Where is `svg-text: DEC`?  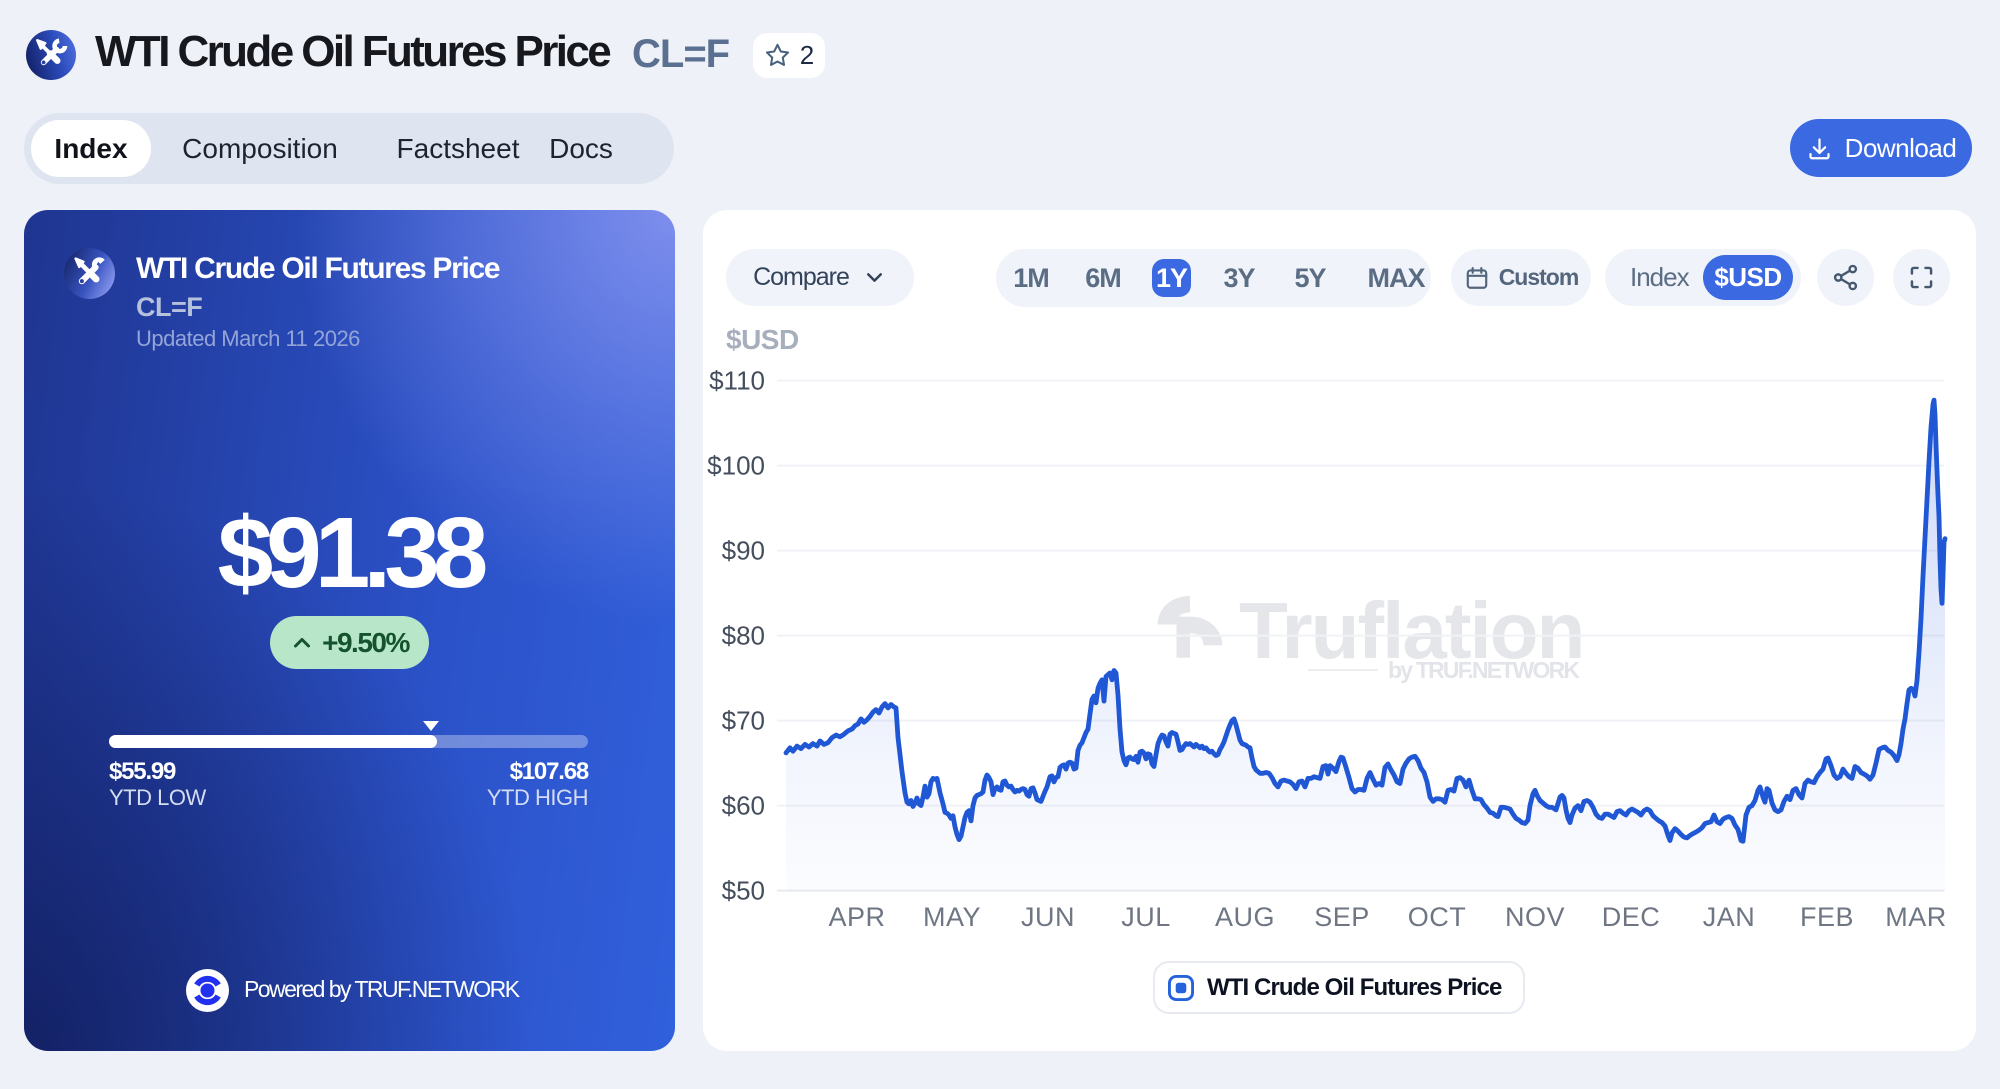 svg-text: DEC is located at coordinates (1631, 917).